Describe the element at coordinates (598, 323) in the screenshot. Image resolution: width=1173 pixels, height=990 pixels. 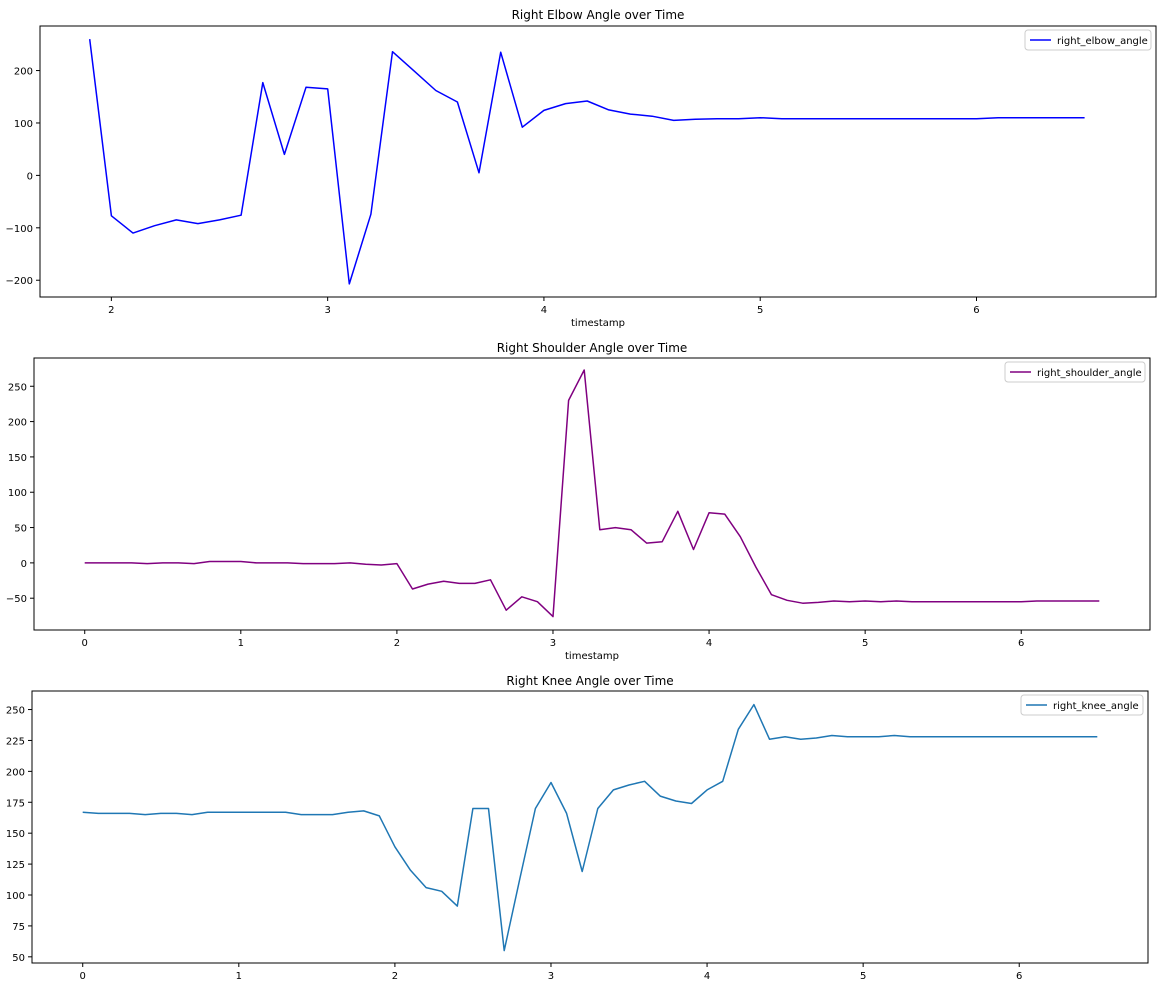
I see `elbow-x-axis-label: timestamp` at that location.